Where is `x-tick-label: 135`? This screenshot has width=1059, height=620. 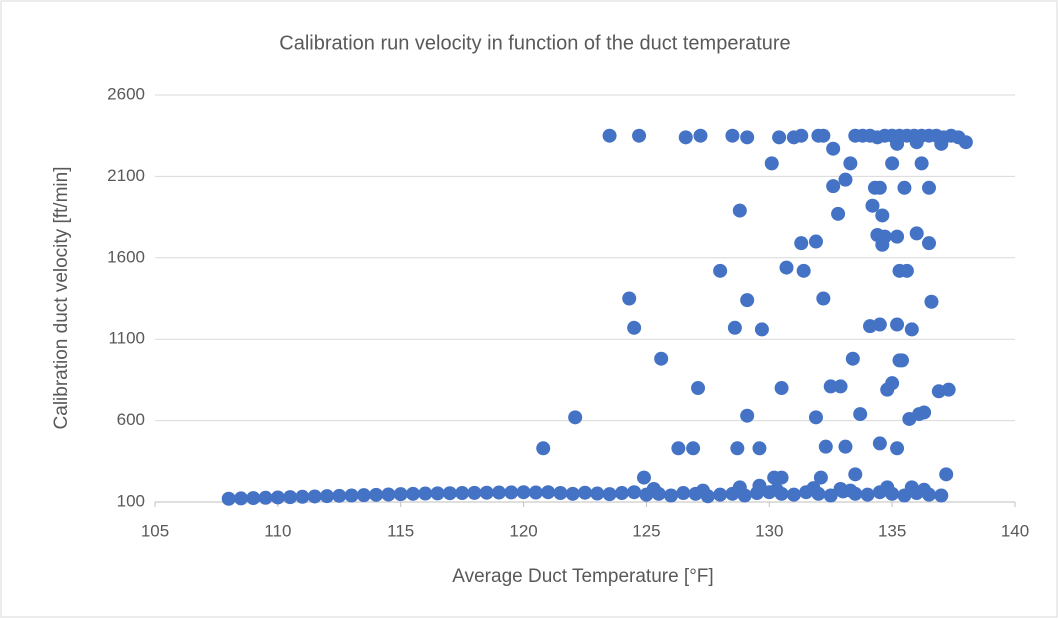
x-tick-label: 135 is located at coordinates (892, 530).